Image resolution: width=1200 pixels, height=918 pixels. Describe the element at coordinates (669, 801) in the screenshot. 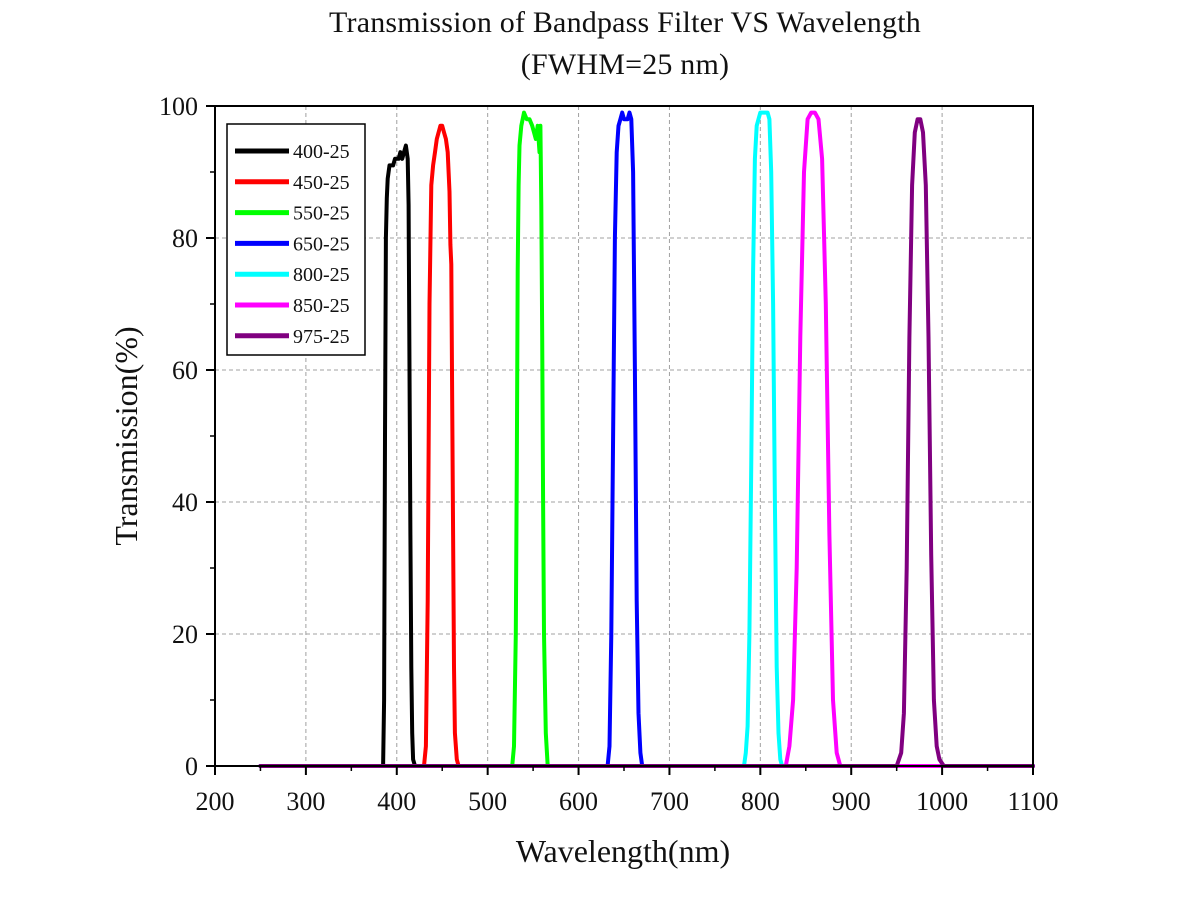

I see `x-tick-label: 700` at that location.